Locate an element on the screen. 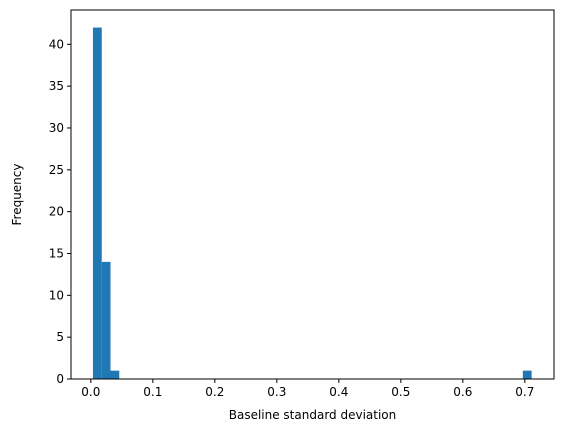  x-tick-label: 0.2 is located at coordinates (214, 392).